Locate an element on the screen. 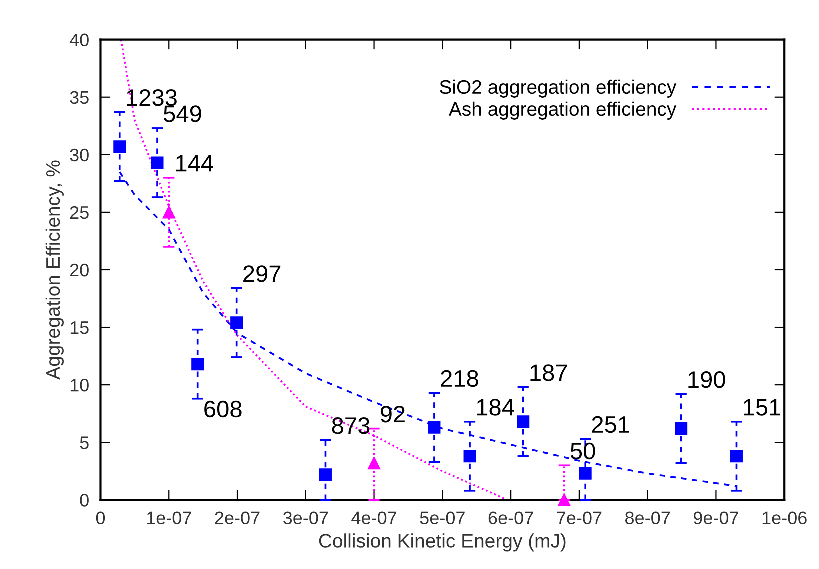 The image size is (819, 569). annotation: 549 is located at coordinates (183, 114).